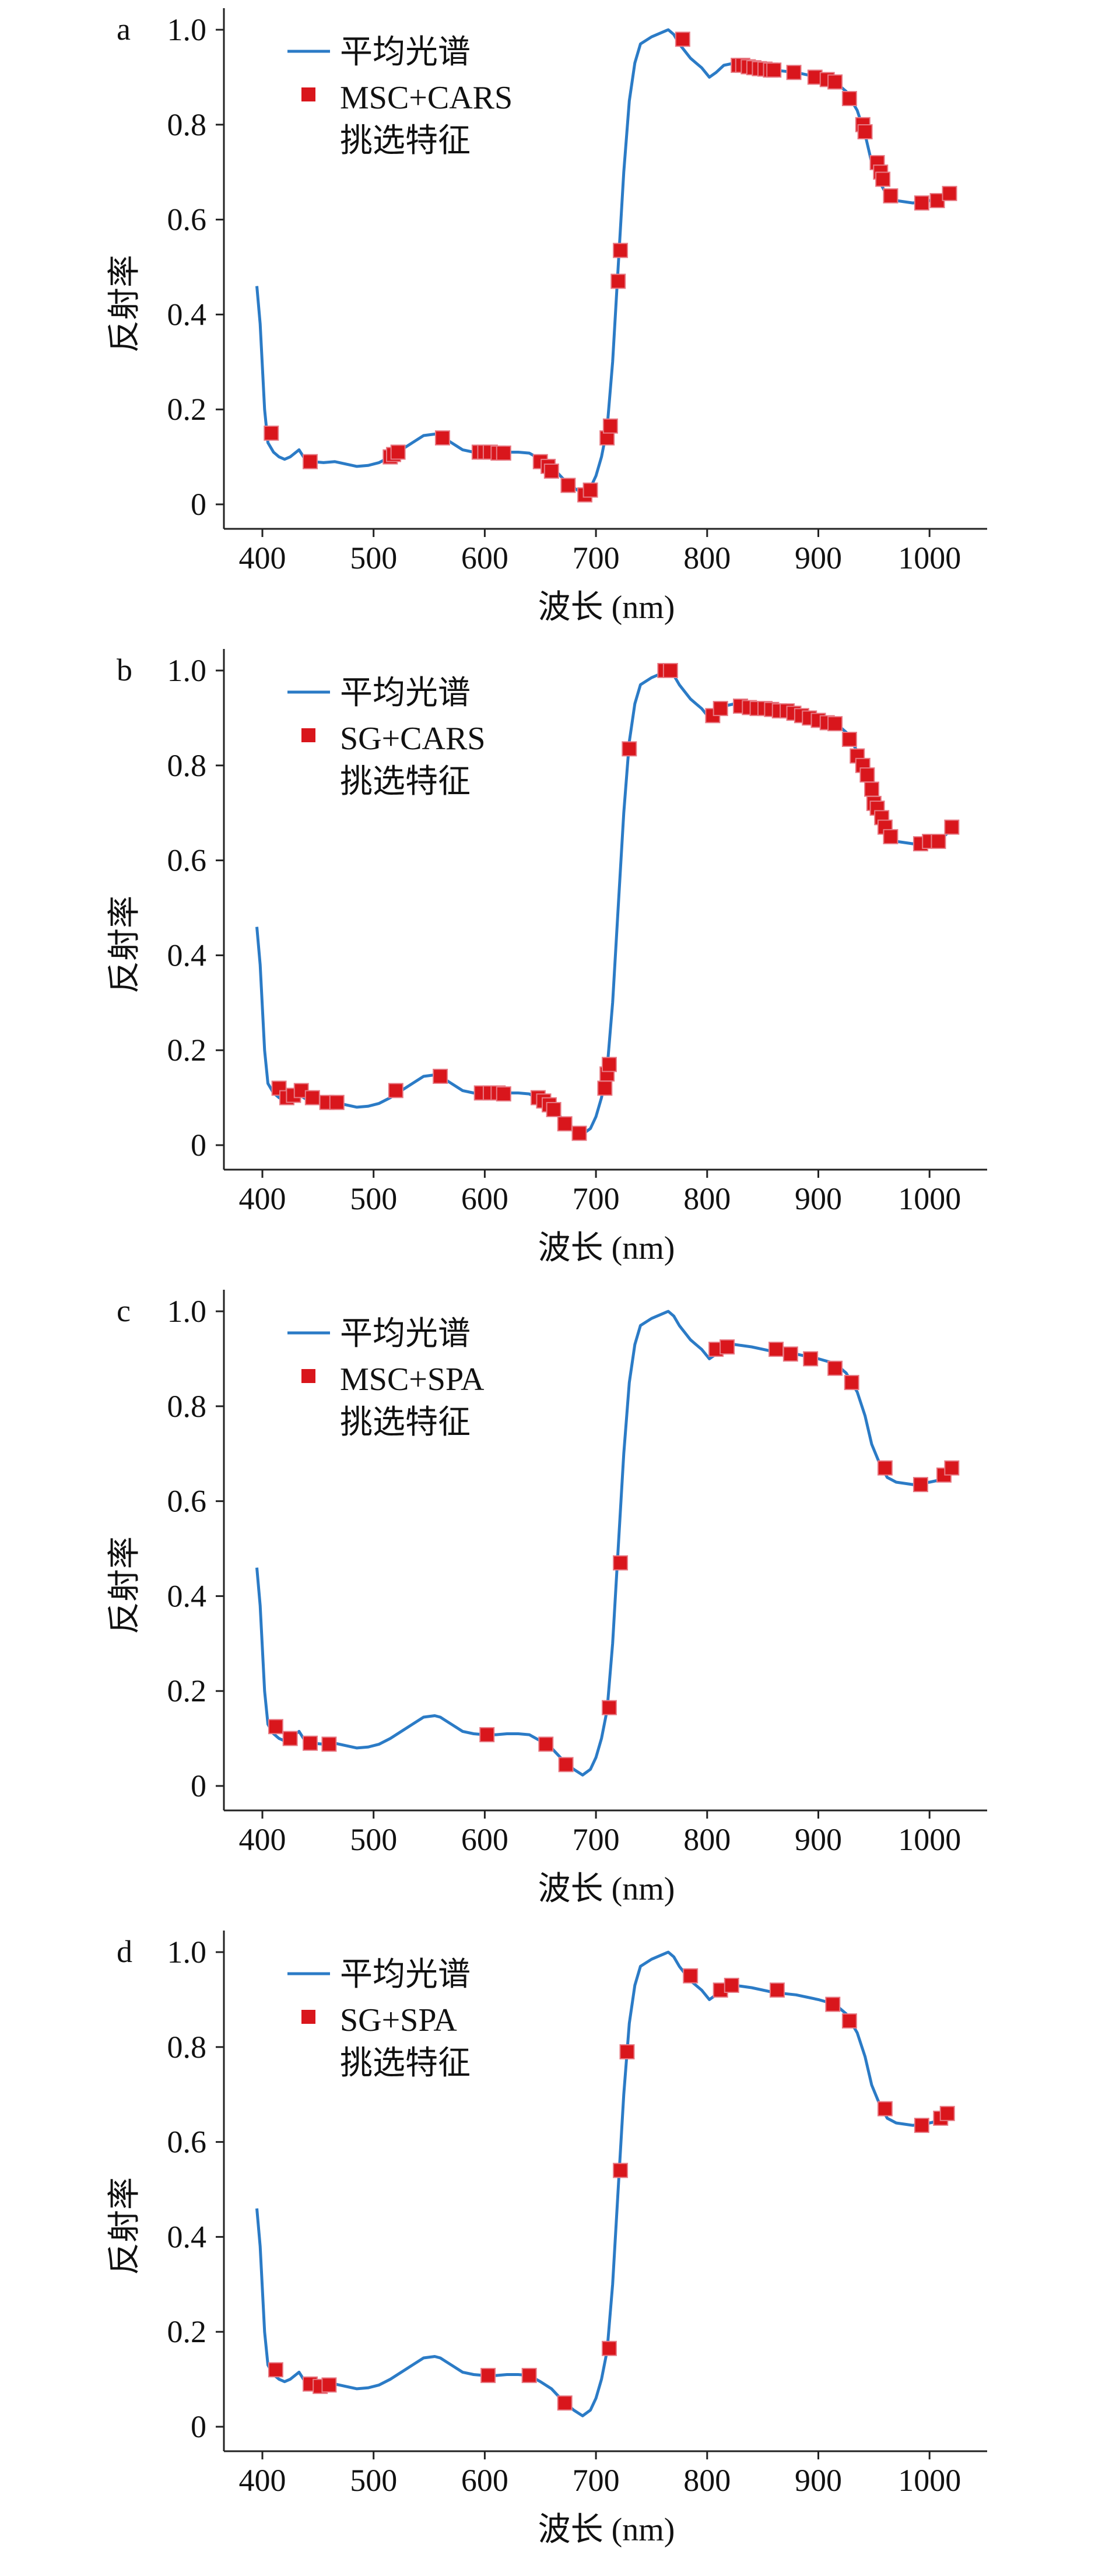  I want to click on y-tick-label: 0.6, so click(187, 1501).